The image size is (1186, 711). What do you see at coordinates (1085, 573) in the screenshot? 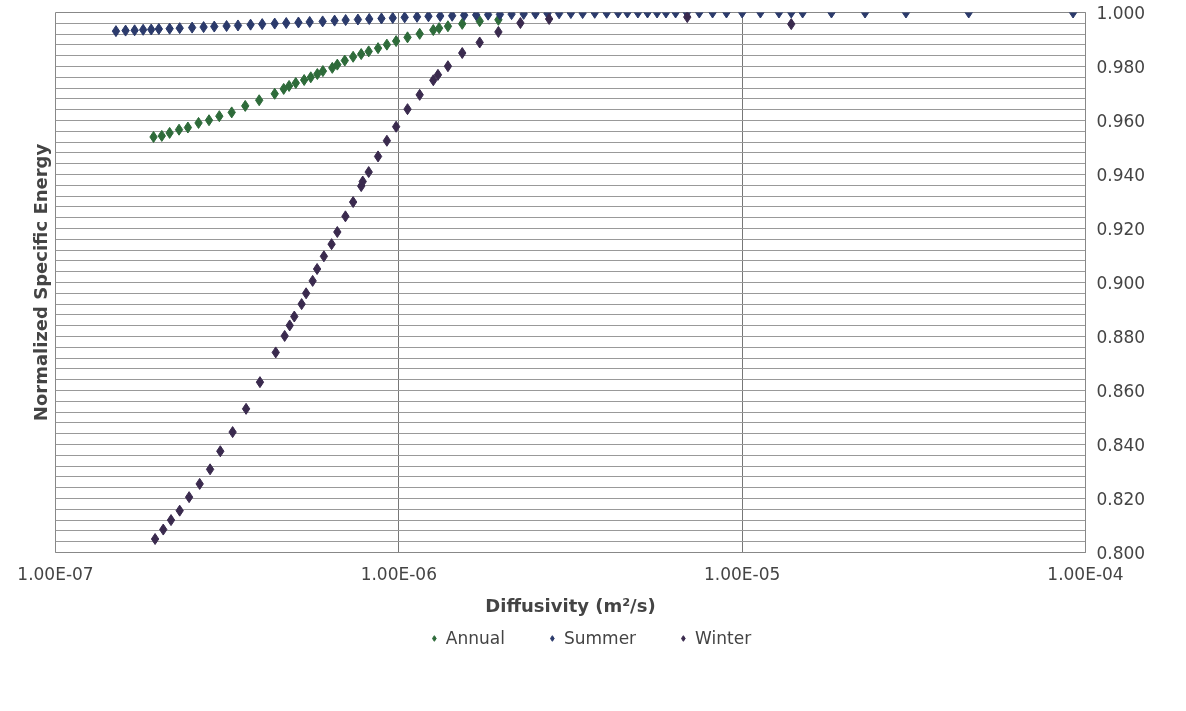
I see `x-tick-label: 1.00E-04` at bounding box center [1085, 573].